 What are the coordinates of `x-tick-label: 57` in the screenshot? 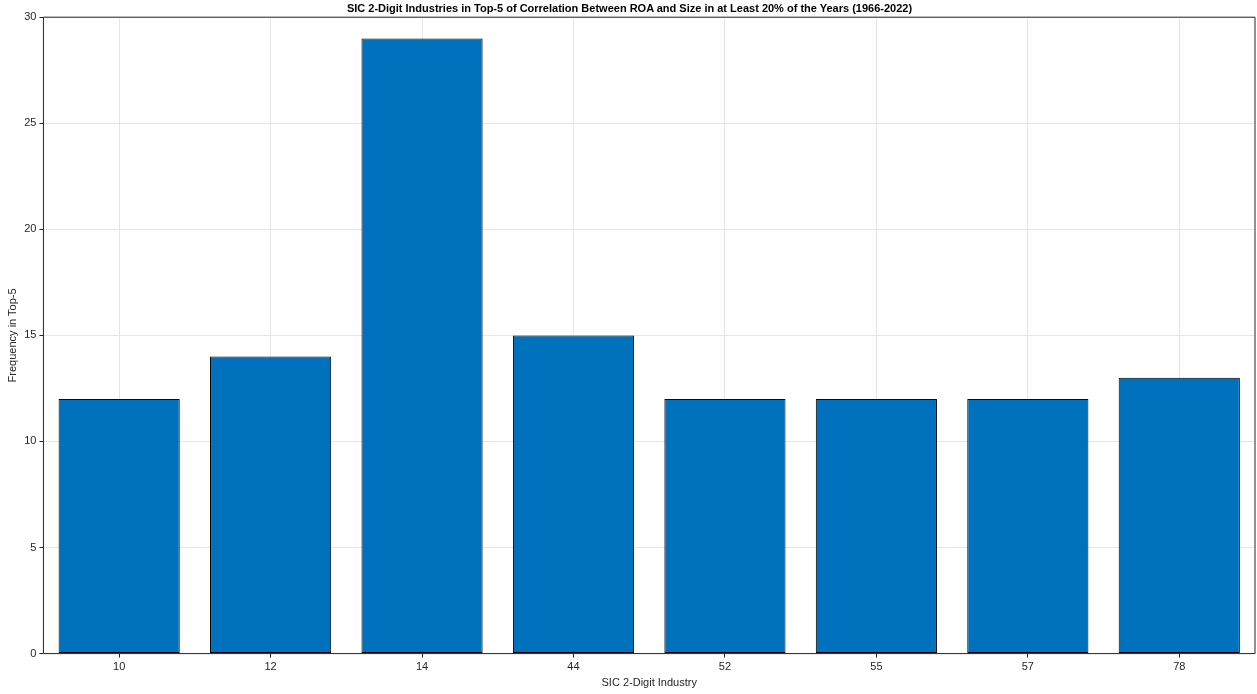 It's located at (1027, 666).